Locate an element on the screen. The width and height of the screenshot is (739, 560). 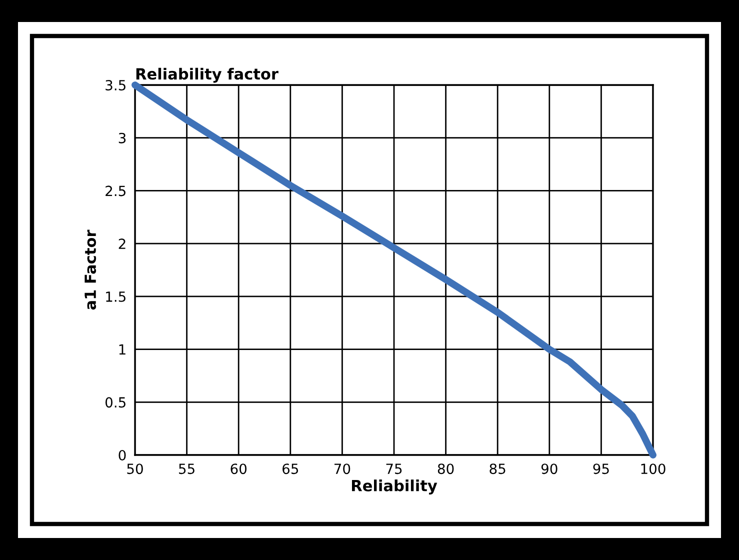
x-tick-label: 70 is located at coordinates (342, 469).